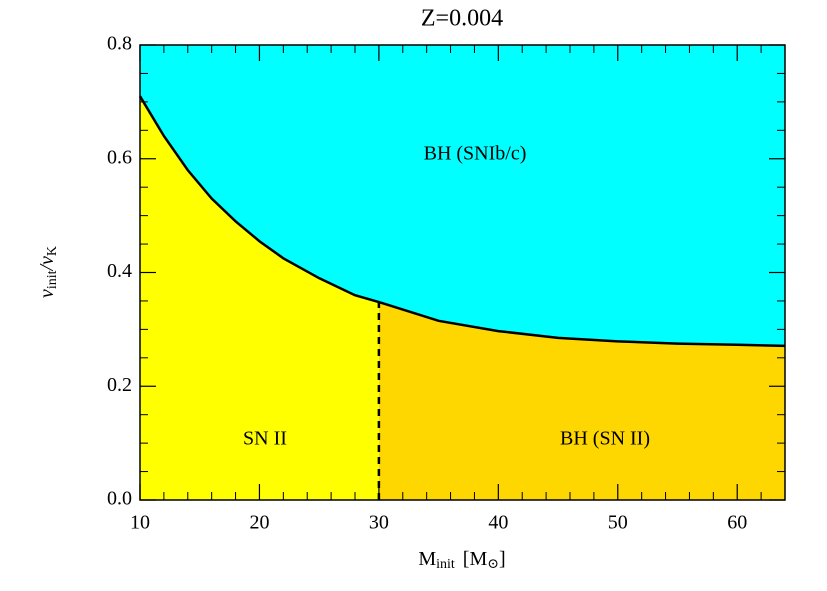 The image size is (827, 591). What do you see at coordinates (119, 44) in the screenshot?
I see `y-tick-label: 0.8` at bounding box center [119, 44].